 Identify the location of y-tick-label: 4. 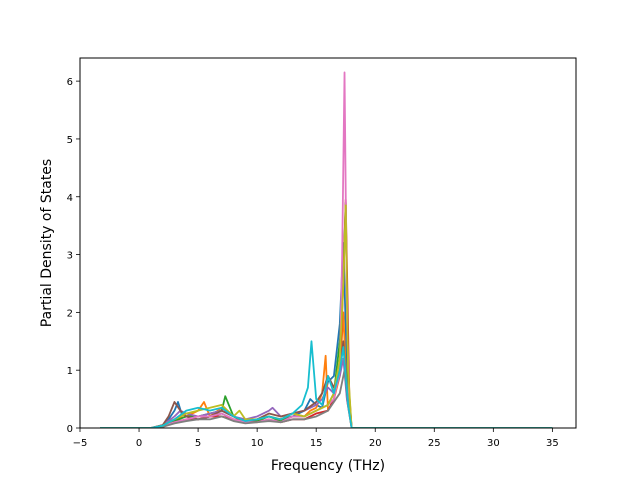
(70, 198).